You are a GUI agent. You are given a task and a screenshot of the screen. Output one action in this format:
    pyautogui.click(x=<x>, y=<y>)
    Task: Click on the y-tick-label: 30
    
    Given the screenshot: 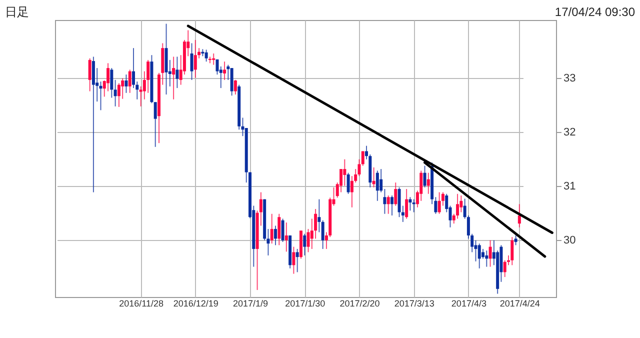 What is the action you would take?
    pyautogui.click(x=570, y=240)
    